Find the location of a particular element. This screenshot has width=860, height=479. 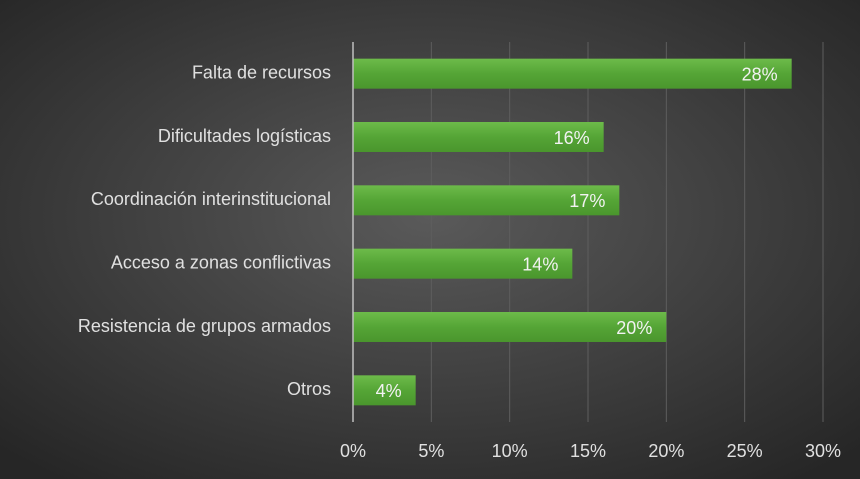

data-label: 4% is located at coordinates (389, 391).